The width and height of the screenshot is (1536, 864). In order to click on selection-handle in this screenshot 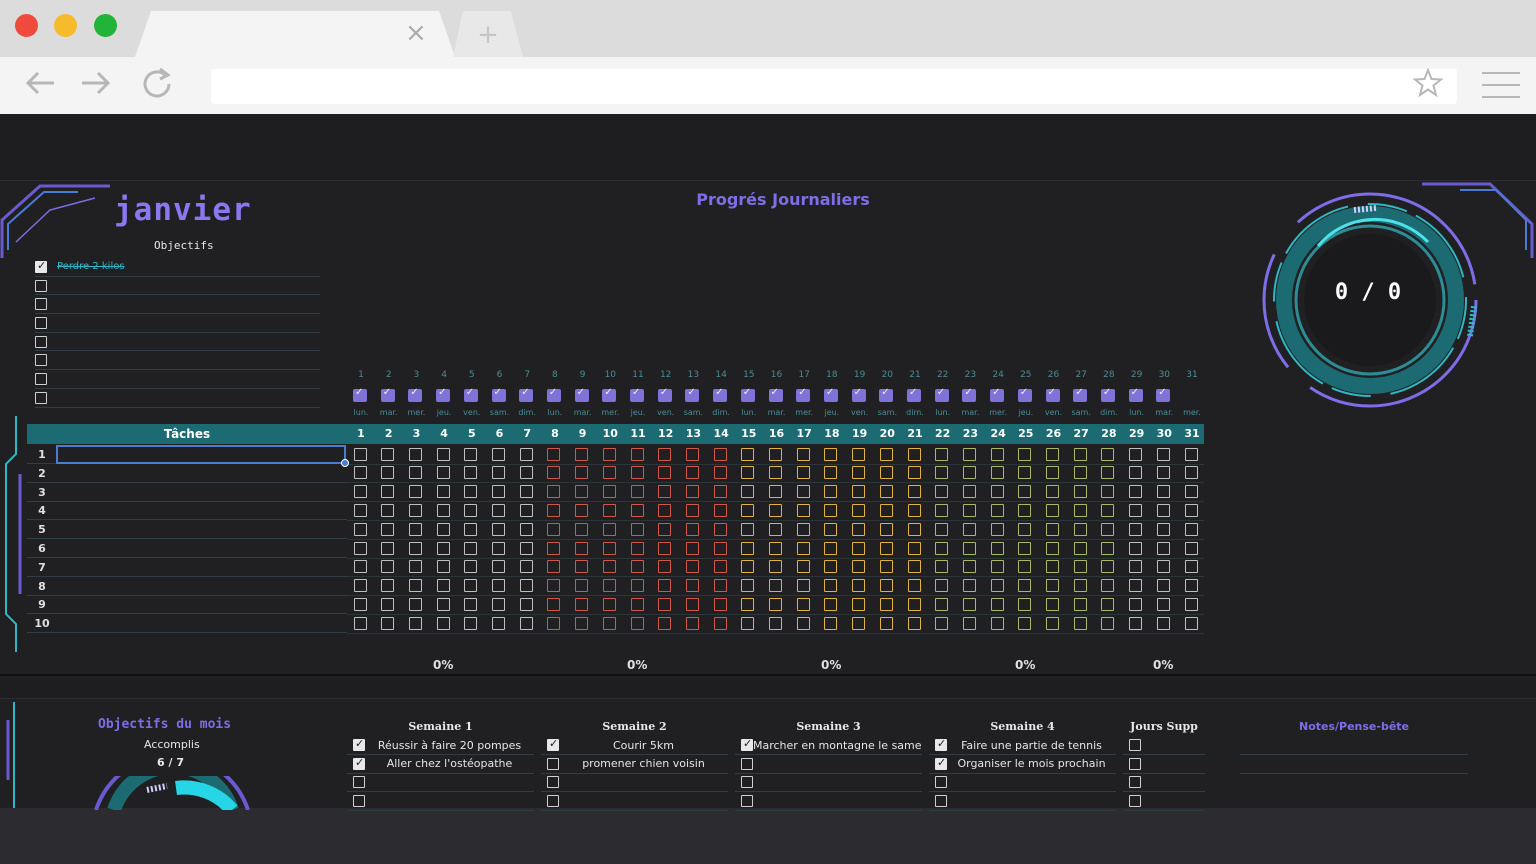, I will do `click(345, 463)`.